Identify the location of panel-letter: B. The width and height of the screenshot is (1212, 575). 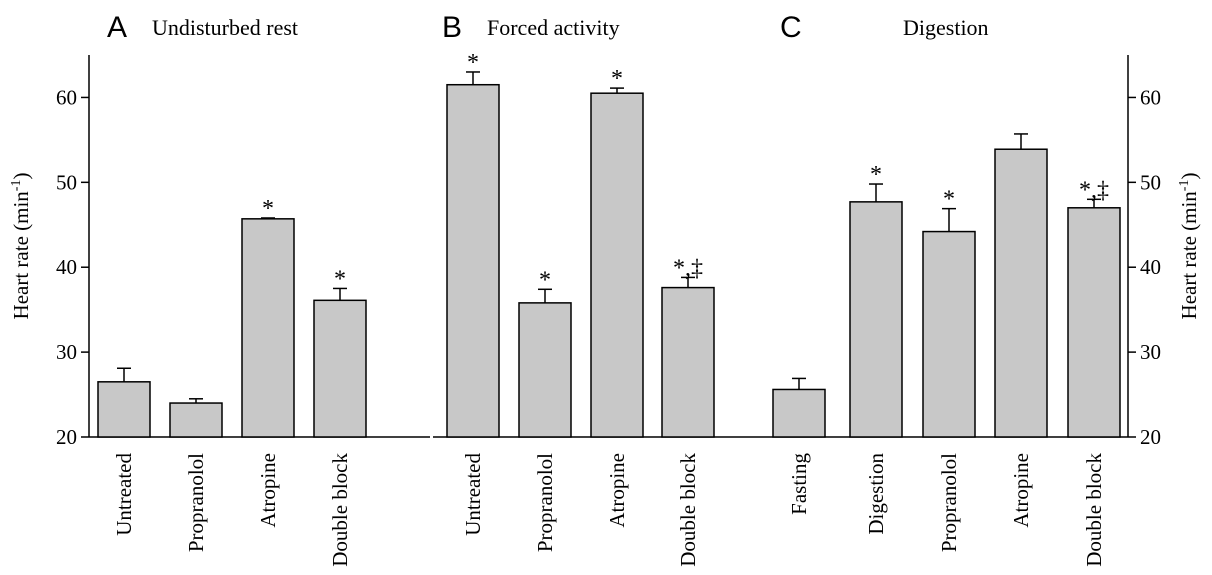
(452, 27).